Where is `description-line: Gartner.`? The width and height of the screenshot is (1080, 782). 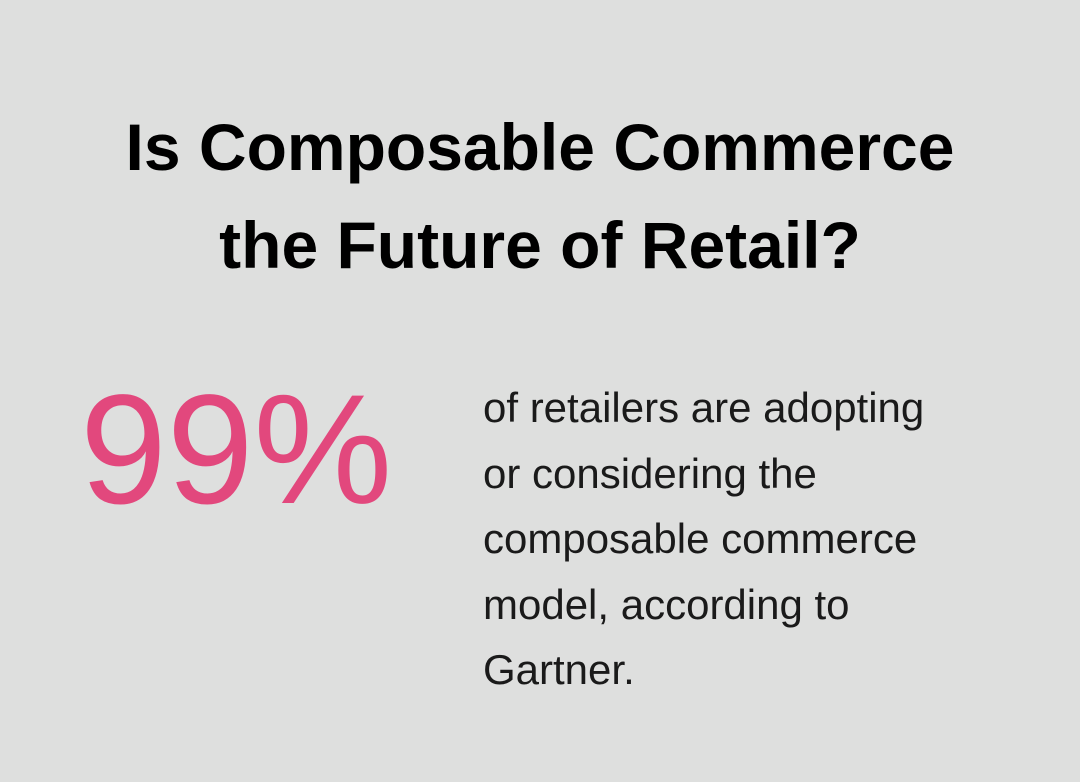 description-line: Gartner. is located at coordinates (559, 669).